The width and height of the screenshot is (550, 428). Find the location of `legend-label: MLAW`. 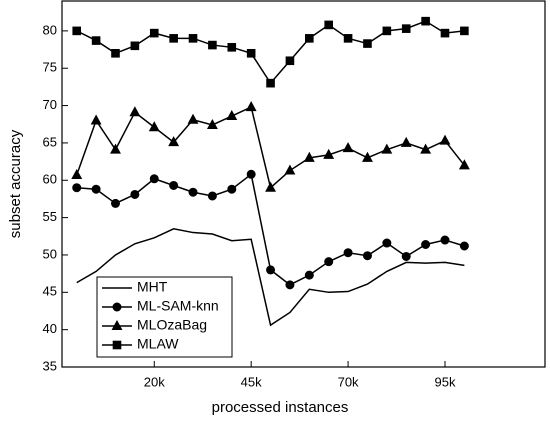

legend-label: MLAW is located at coordinates (158, 344).